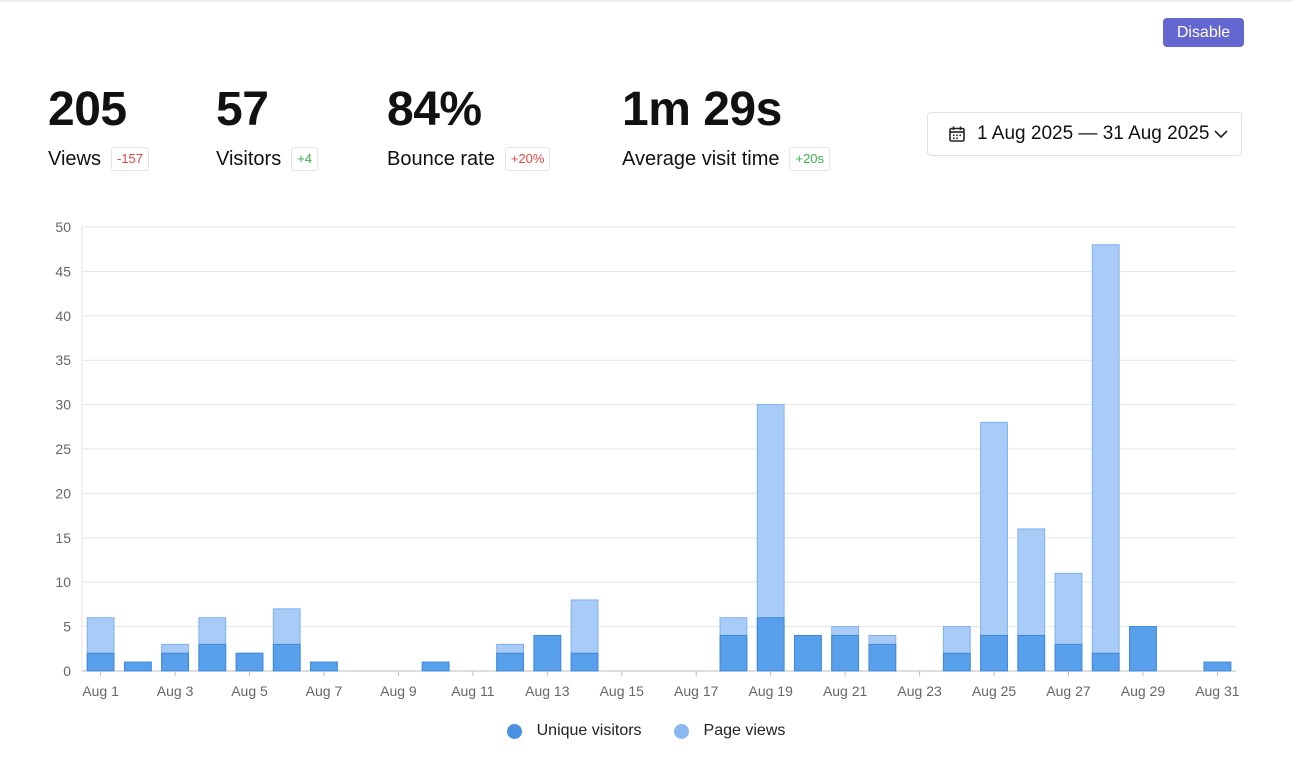 The width and height of the screenshot is (1292, 768). What do you see at coordinates (810, 159) in the screenshot?
I see `change-badge: +20s` at bounding box center [810, 159].